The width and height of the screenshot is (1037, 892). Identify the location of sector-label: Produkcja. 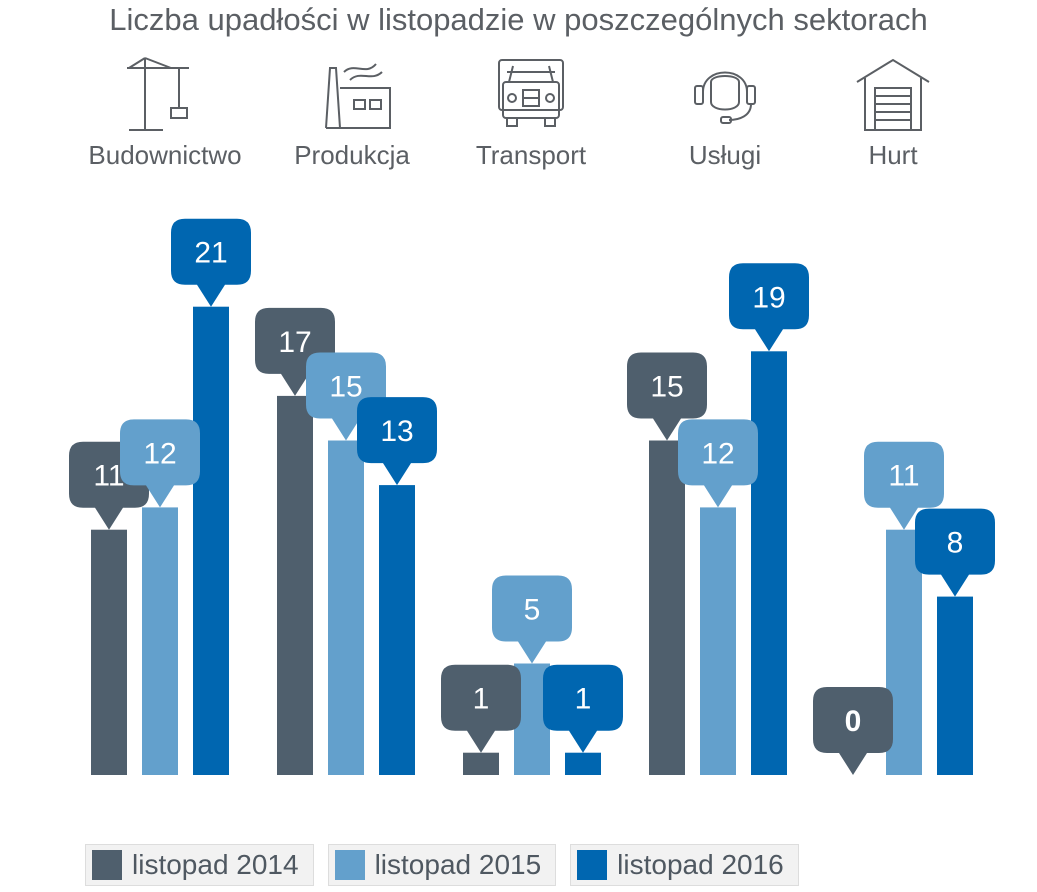
(352, 155).